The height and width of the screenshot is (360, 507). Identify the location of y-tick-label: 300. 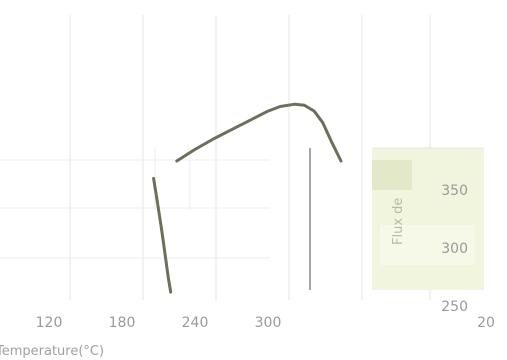
(454, 249).